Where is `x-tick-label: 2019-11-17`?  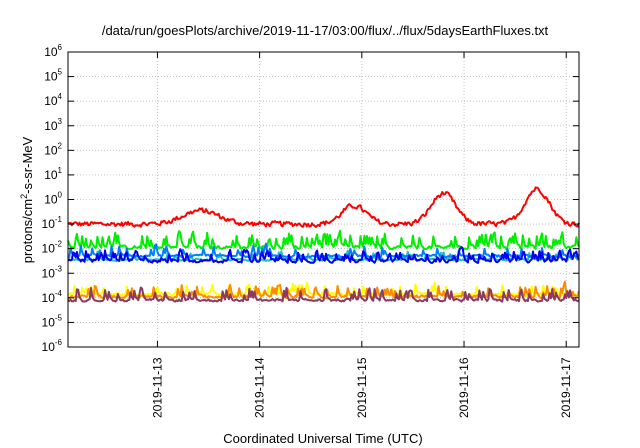 x-tick-label: 2019-11-17 is located at coordinates (566, 387).